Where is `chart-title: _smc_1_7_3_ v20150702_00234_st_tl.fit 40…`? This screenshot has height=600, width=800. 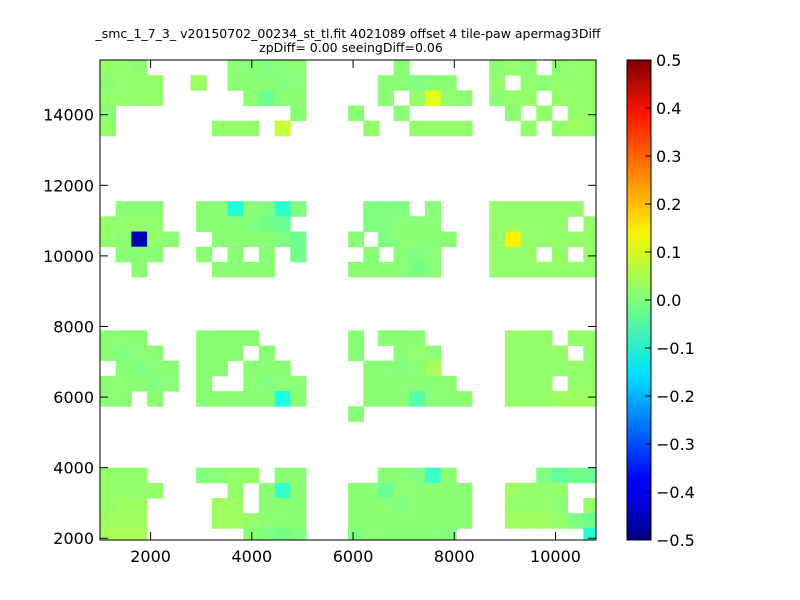 chart-title: _smc_1_7_3_ v20150702_00234_st_tl.fit 40… is located at coordinates (347, 33).